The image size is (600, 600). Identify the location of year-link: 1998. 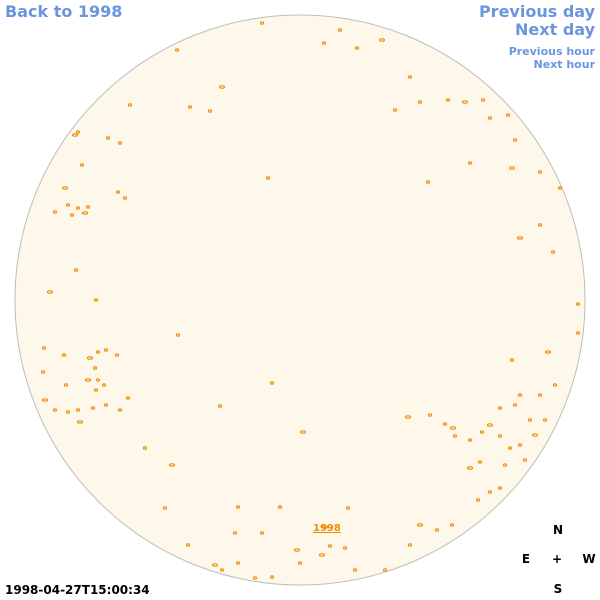
(327, 528).